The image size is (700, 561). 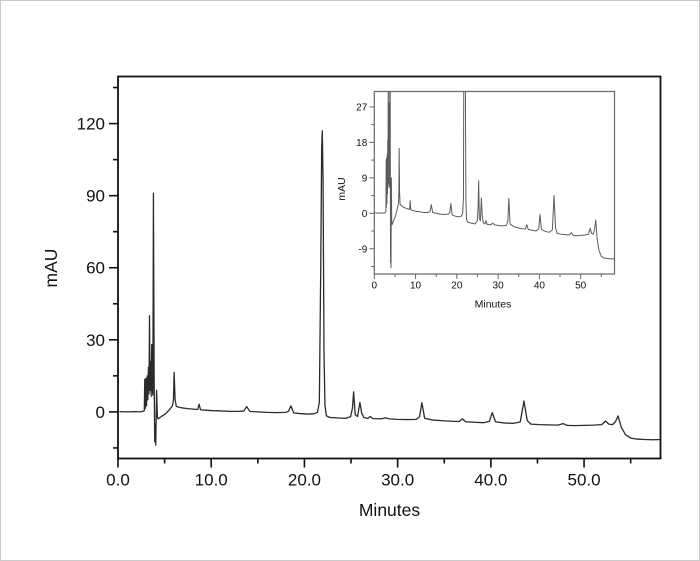 What do you see at coordinates (416, 286) in the screenshot?
I see `inset-x-tick-label: 10` at bounding box center [416, 286].